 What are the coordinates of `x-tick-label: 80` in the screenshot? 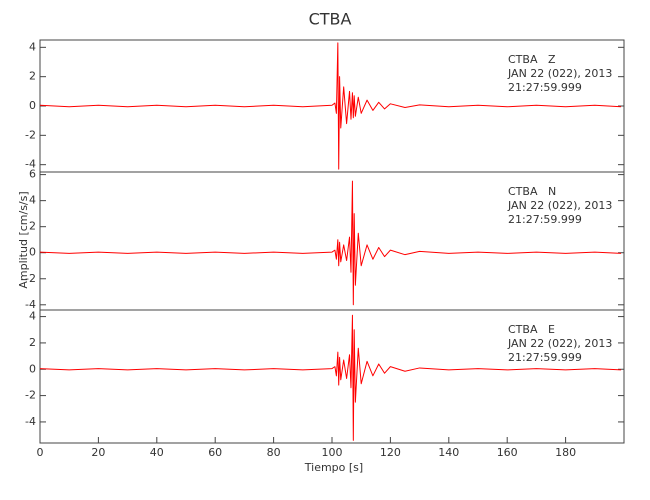 It's located at (274, 452).